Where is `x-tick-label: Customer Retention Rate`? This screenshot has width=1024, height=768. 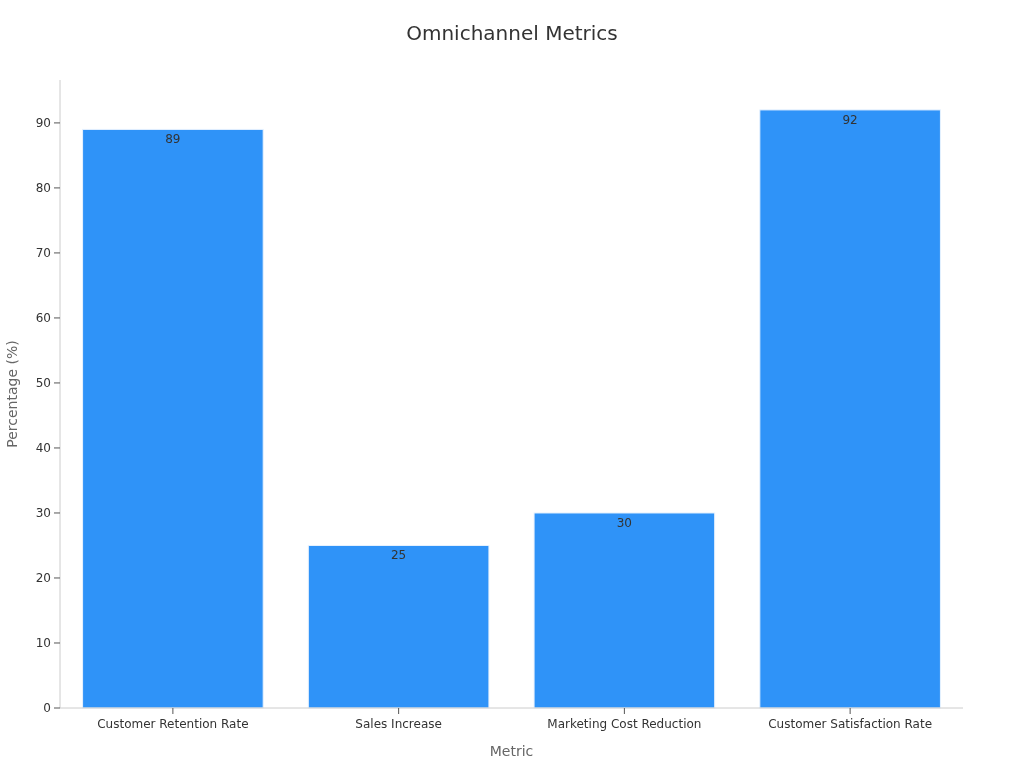 x-tick-label: Customer Retention Rate is located at coordinates (173, 724).